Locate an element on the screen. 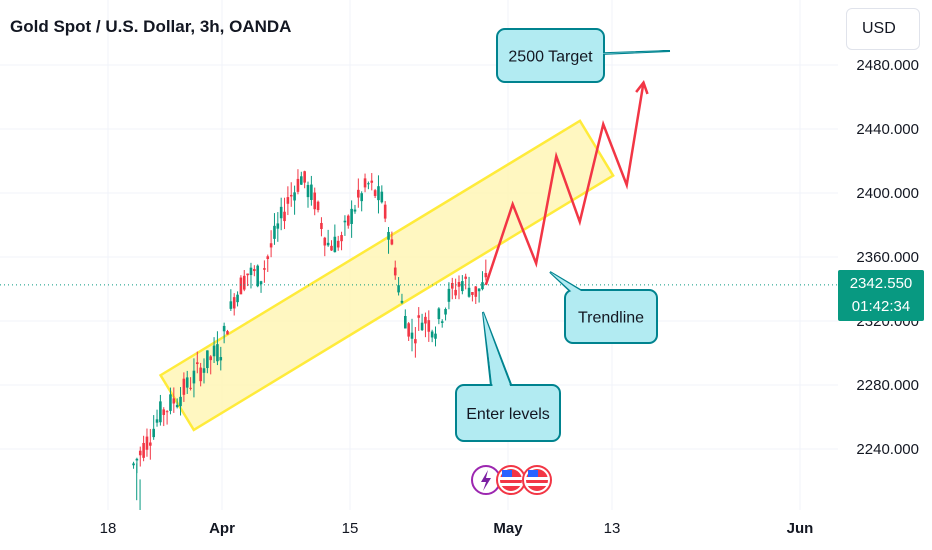  currency-selector: USD is located at coordinates (883, 29).